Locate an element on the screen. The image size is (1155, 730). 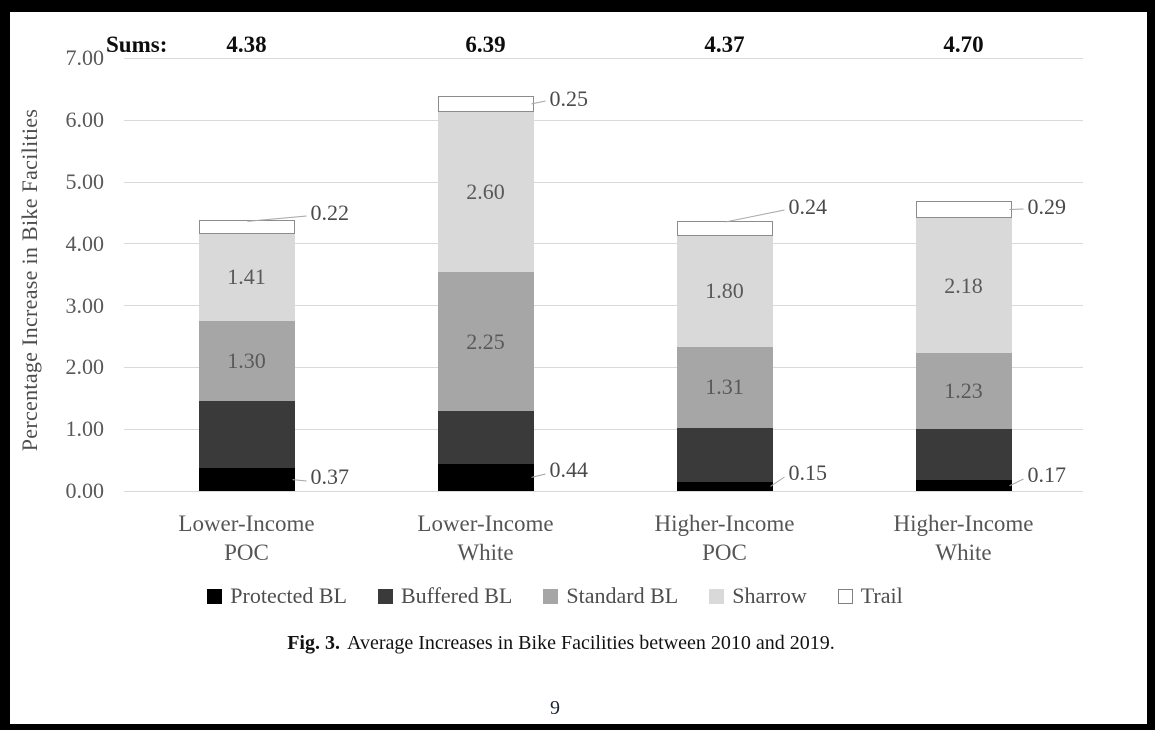
segment-value-label: 1.30 is located at coordinates (246, 361).